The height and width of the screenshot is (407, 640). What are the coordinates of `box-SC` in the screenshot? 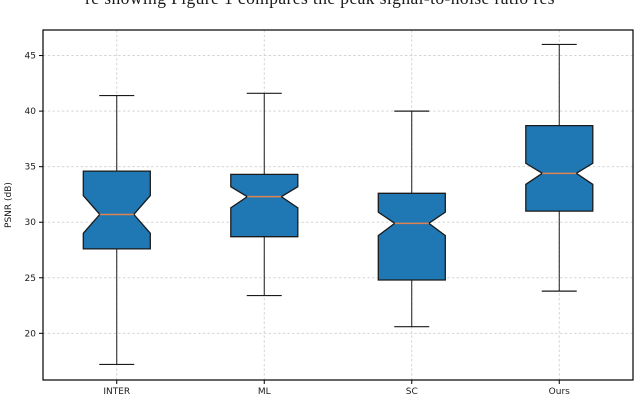 It's located at (411, 219).